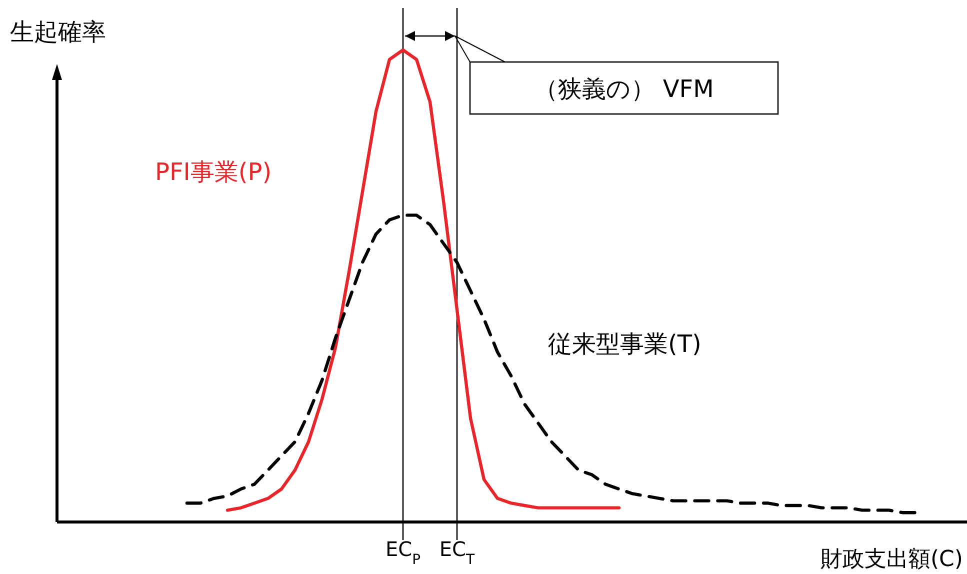 Image resolution: width=967 pixels, height=574 pixels. What do you see at coordinates (403, 552) in the screenshot?
I see `x-tick-label: EC$_{P}$` at bounding box center [403, 552].